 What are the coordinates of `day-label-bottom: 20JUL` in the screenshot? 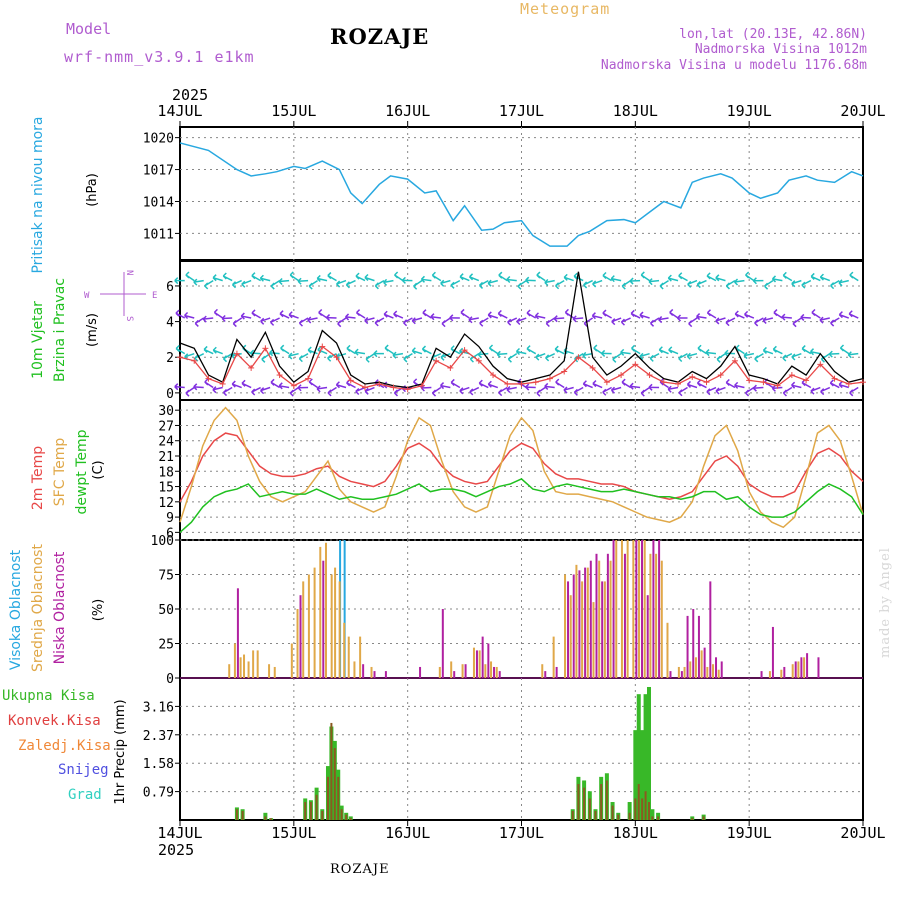 It's located at (862, 833).